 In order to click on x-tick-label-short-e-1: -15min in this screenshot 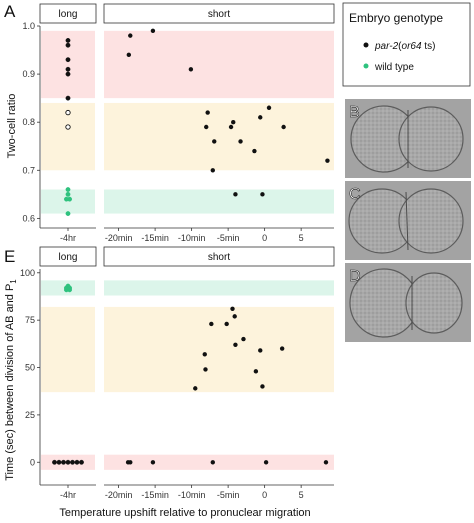, I will do `click(155, 495)`.